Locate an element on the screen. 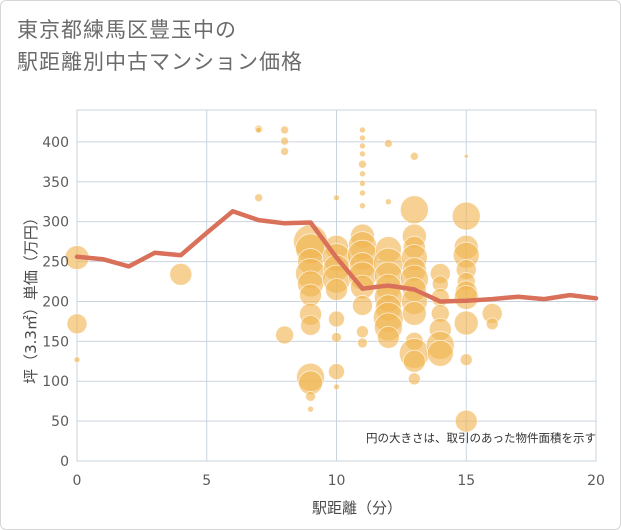 Image resolution: width=621 pixels, height=530 pixels. chart-title: 東京都練馬区豊玉中の 駅距離別中古マンション価格 is located at coordinates (297, 46).